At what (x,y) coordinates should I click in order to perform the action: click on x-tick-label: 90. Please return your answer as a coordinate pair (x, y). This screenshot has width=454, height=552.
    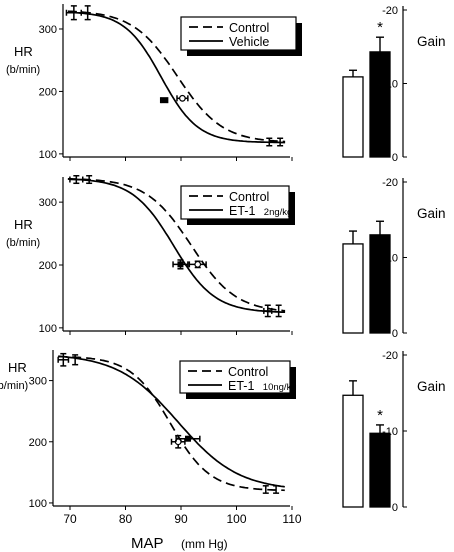
    Looking at the image, I should click on (181, 519).